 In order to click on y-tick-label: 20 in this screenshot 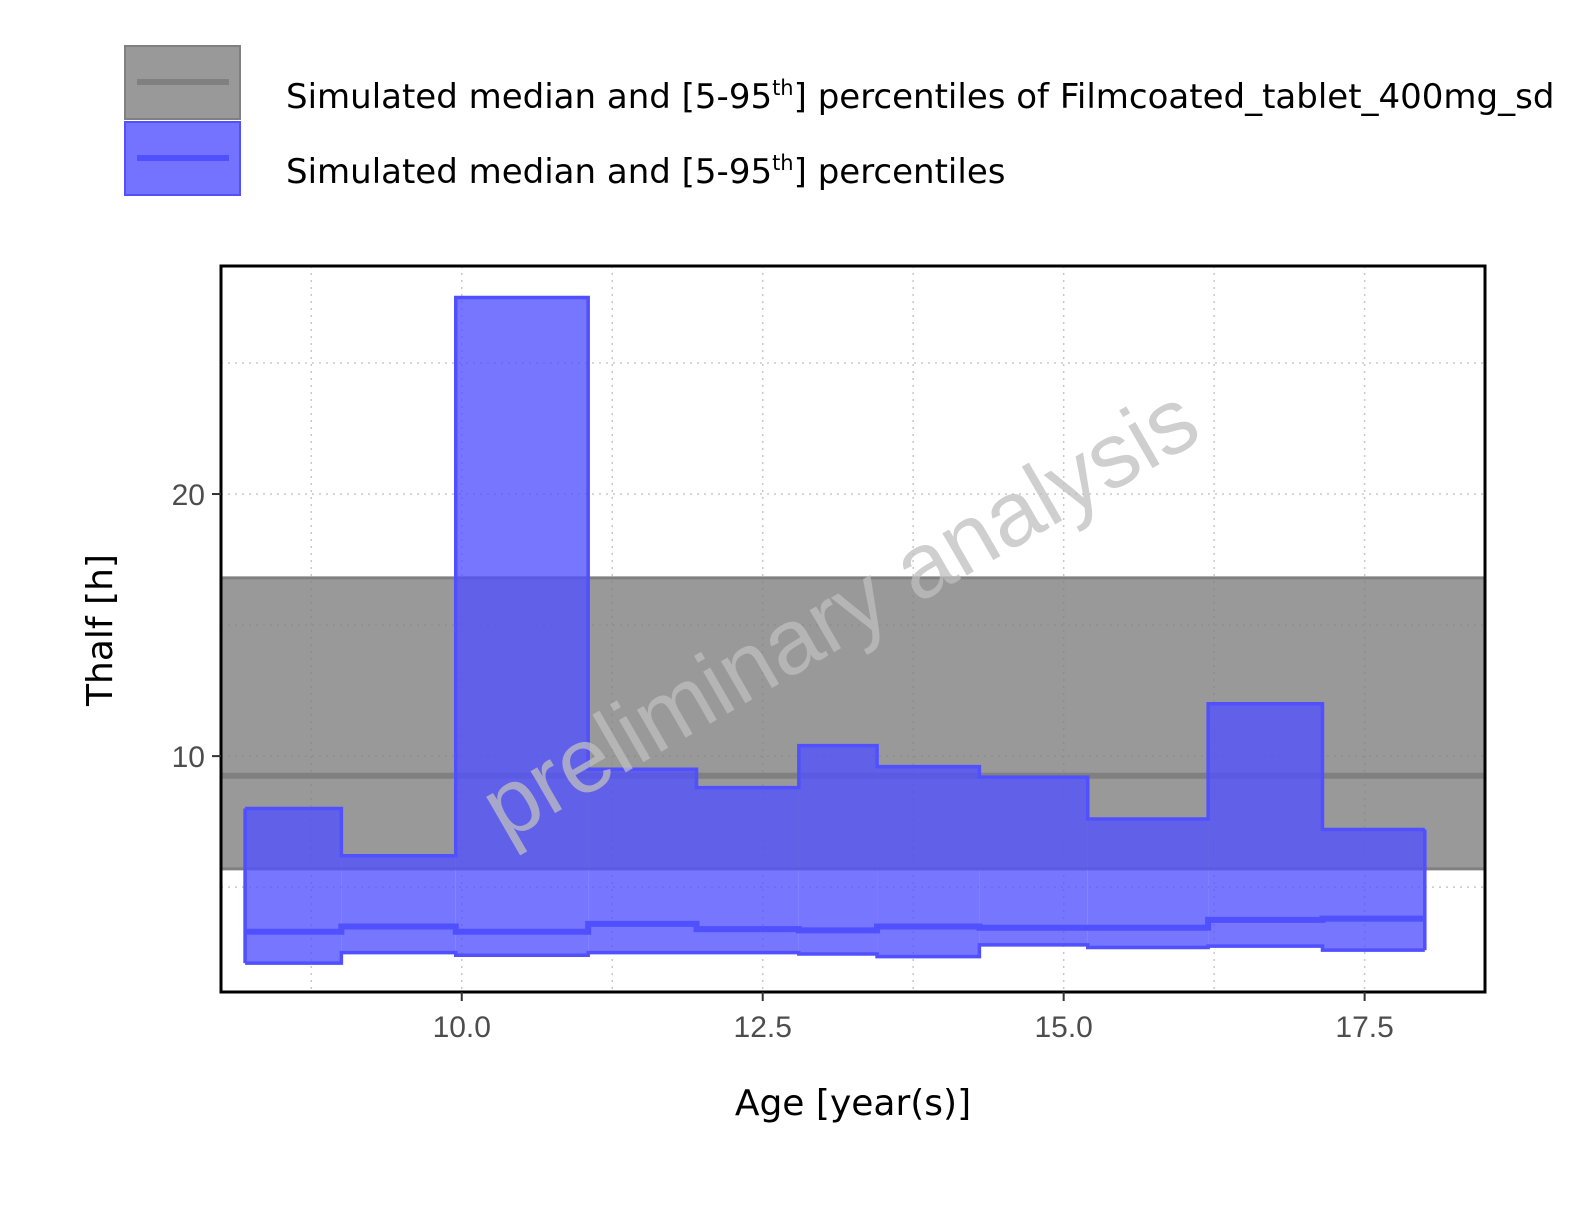, I will do `click(188, 495)`.